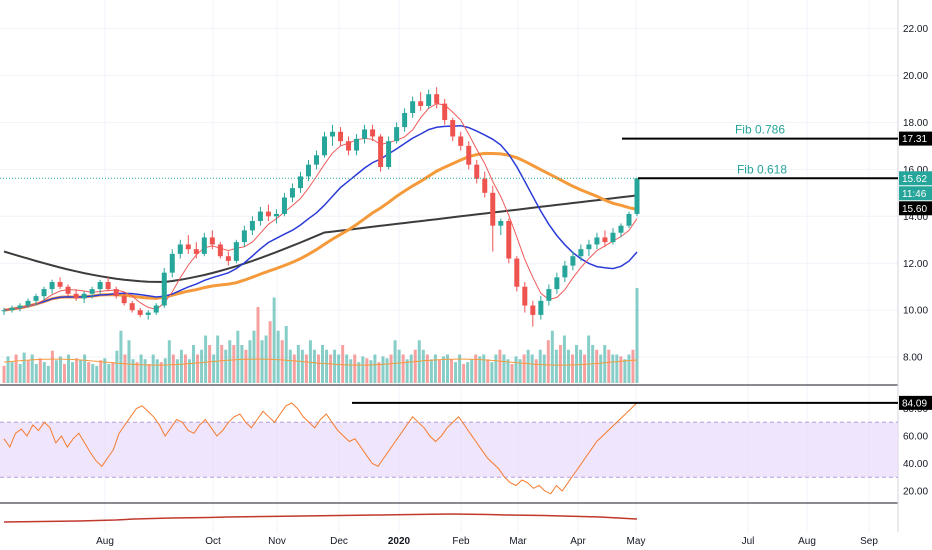 The image size is (932, 550). I want to click on rsi-value-tag: 84.09, so click(914, 403).